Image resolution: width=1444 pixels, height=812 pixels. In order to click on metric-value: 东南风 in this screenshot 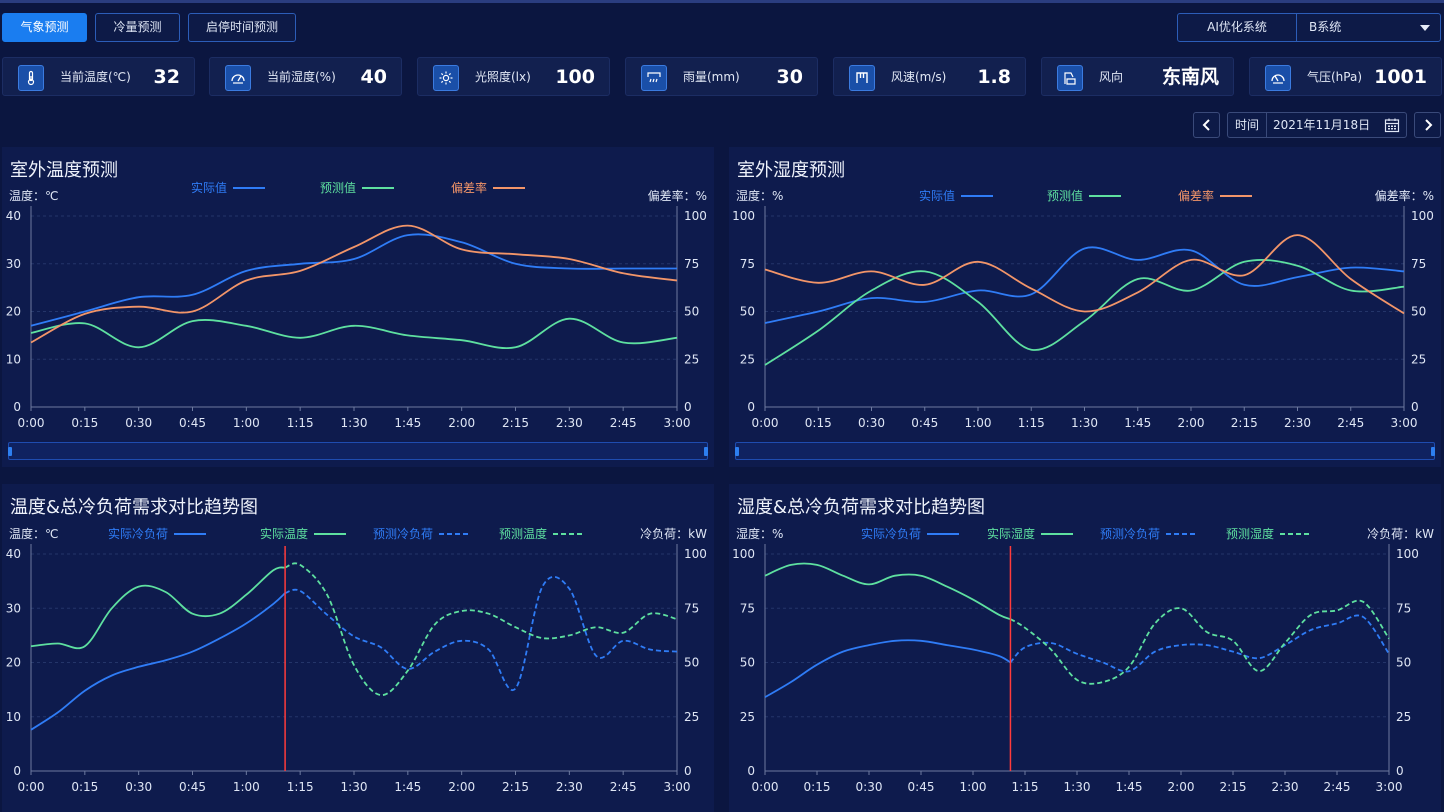, I will do `click(1190, 77)`.